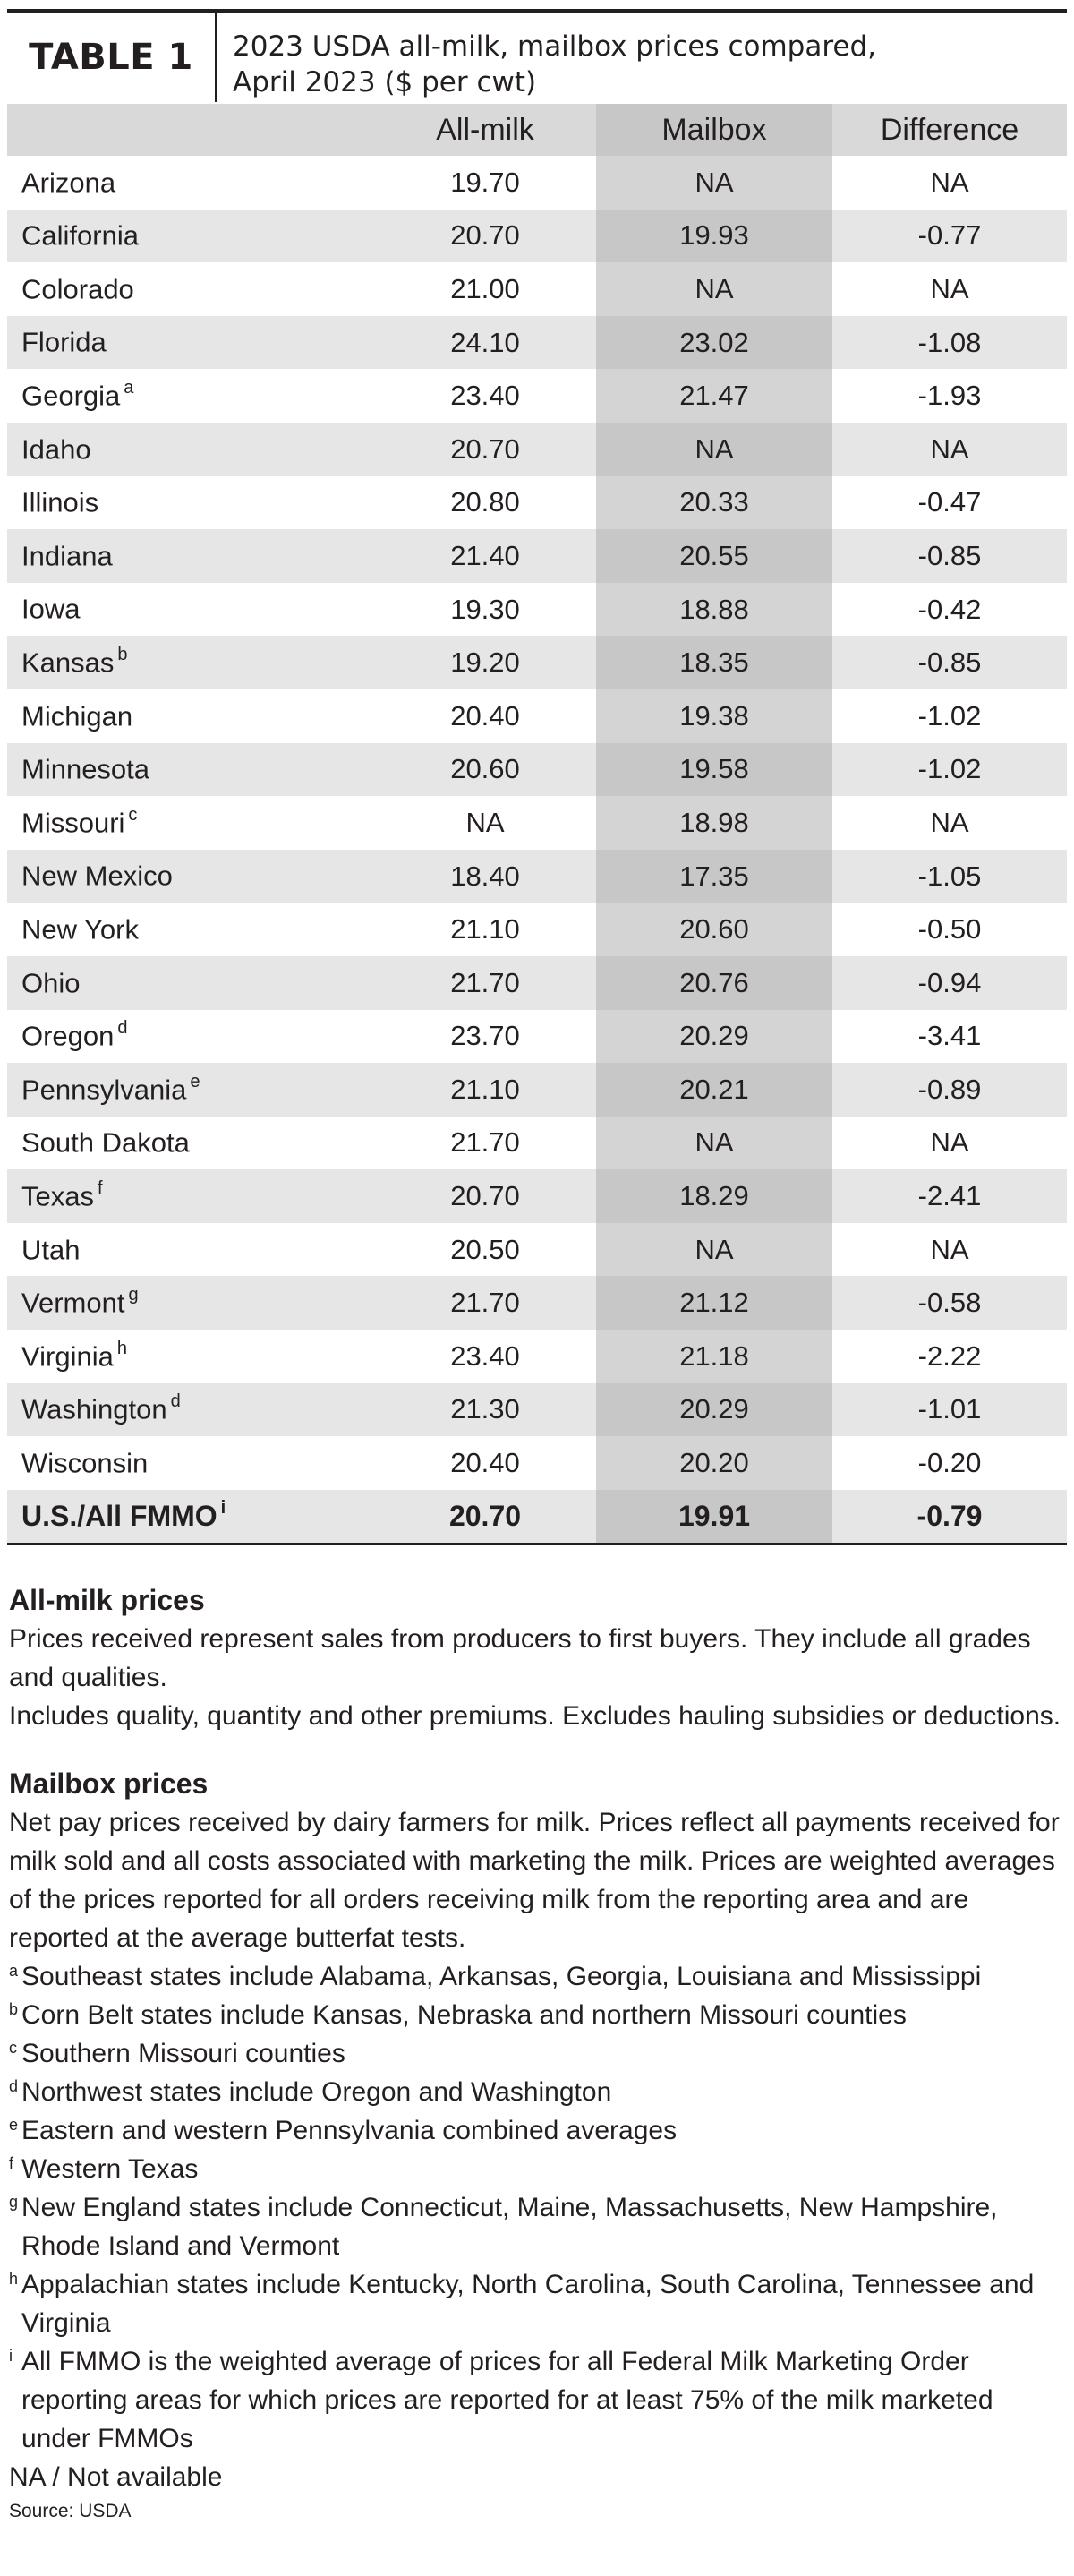  Describe the element at coordinates (537, 716) in the screenshot. I see `table-row: Michigan 20.40 19.38 -1.02` at that location.